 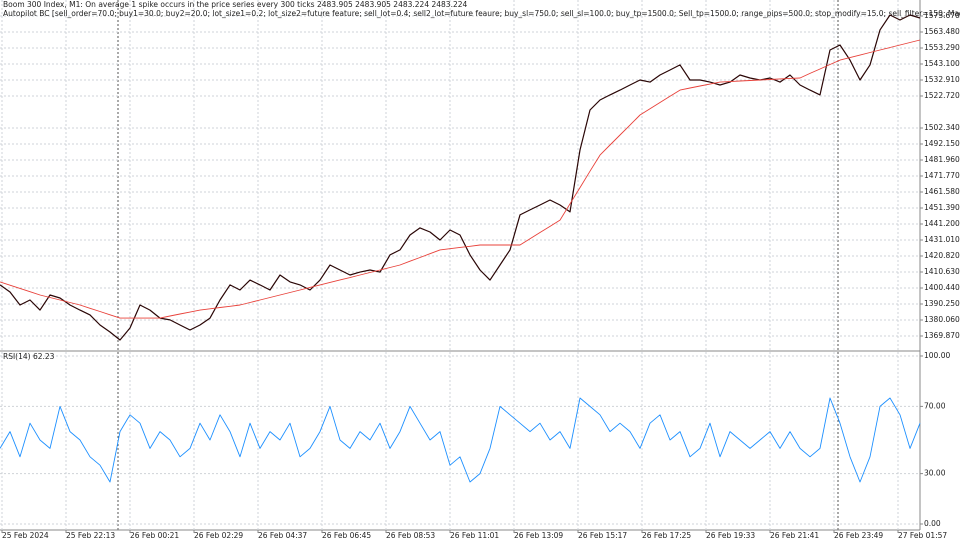 I want to click on y-tick-label: 1420.820, so click(x=942, y=255).